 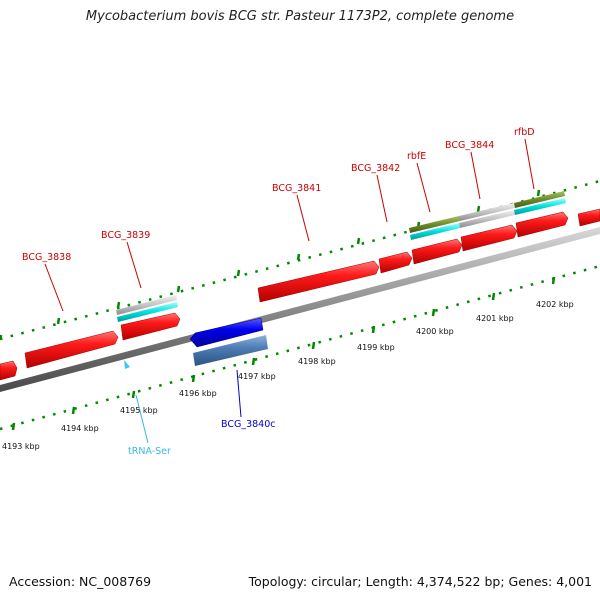 I want to click on kbp-label-4198: 4198 kbp, so click(x=317, y=361).